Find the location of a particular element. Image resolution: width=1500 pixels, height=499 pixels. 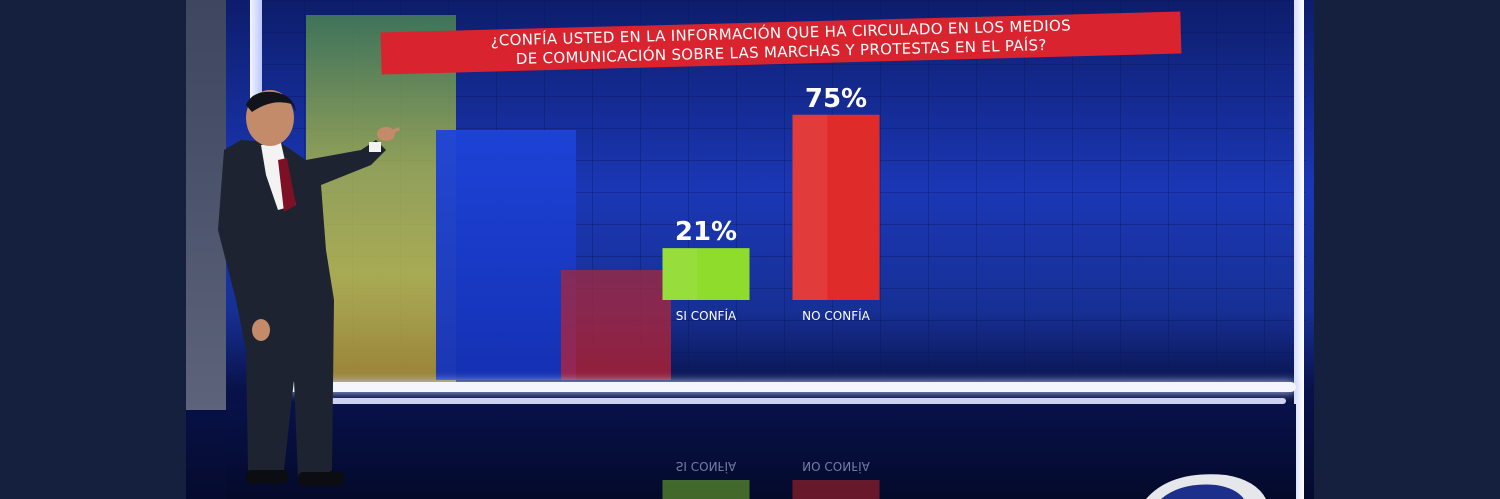

bar-no-confia is located at coordinates (836, 207).